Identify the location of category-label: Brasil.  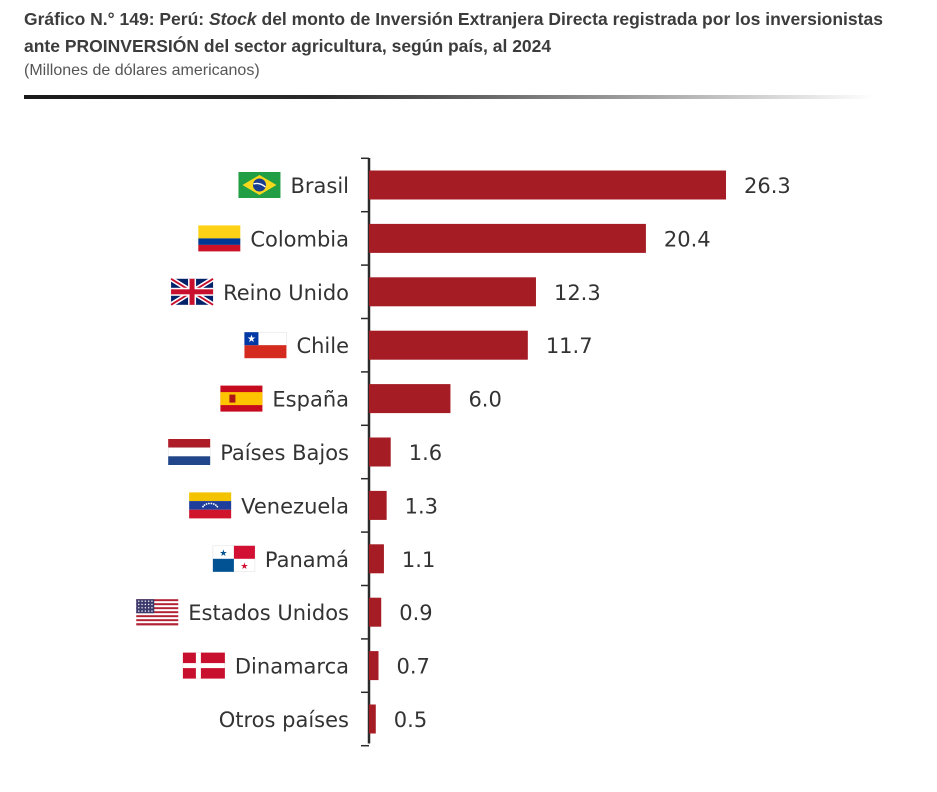
(319, 186).